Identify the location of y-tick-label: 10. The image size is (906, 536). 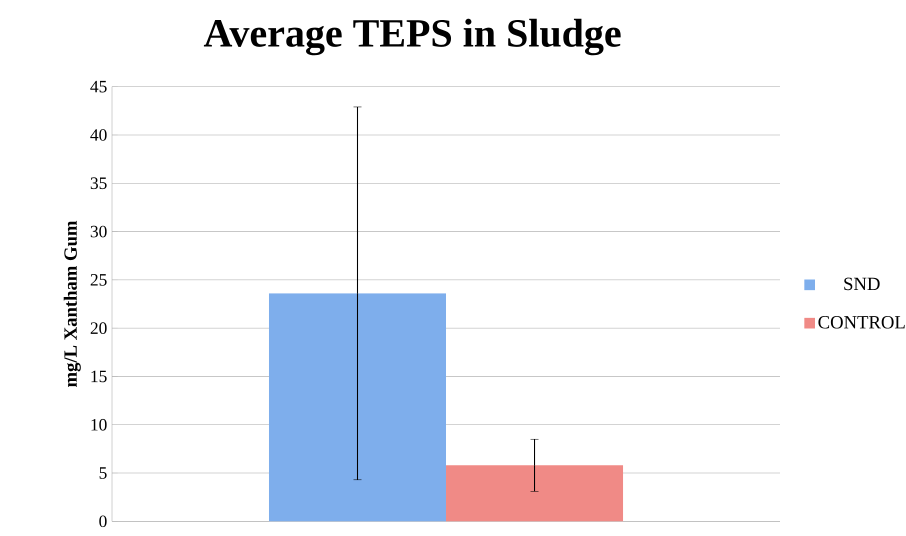
(99, 424).